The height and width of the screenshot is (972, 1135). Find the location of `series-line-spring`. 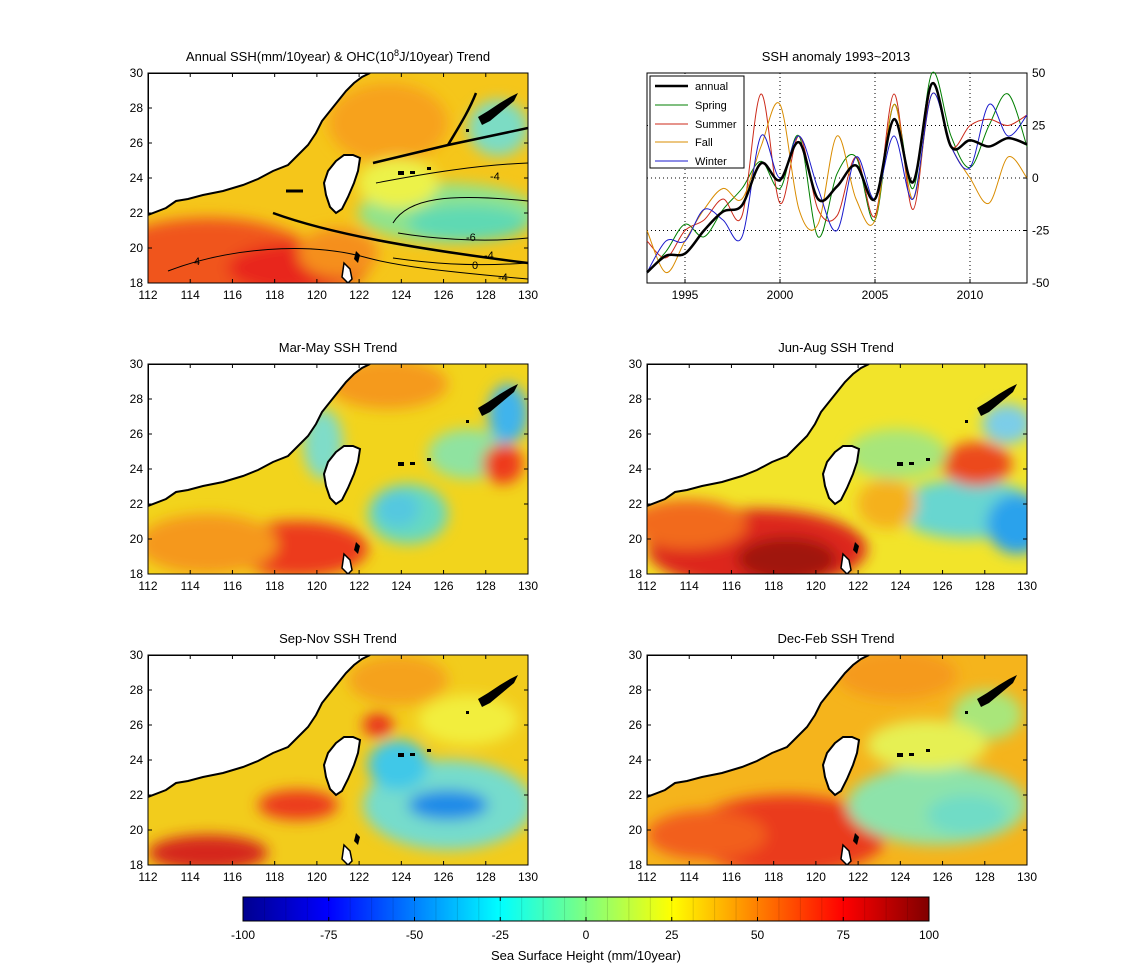

series-line-spring is located at coordinates (837, 172).